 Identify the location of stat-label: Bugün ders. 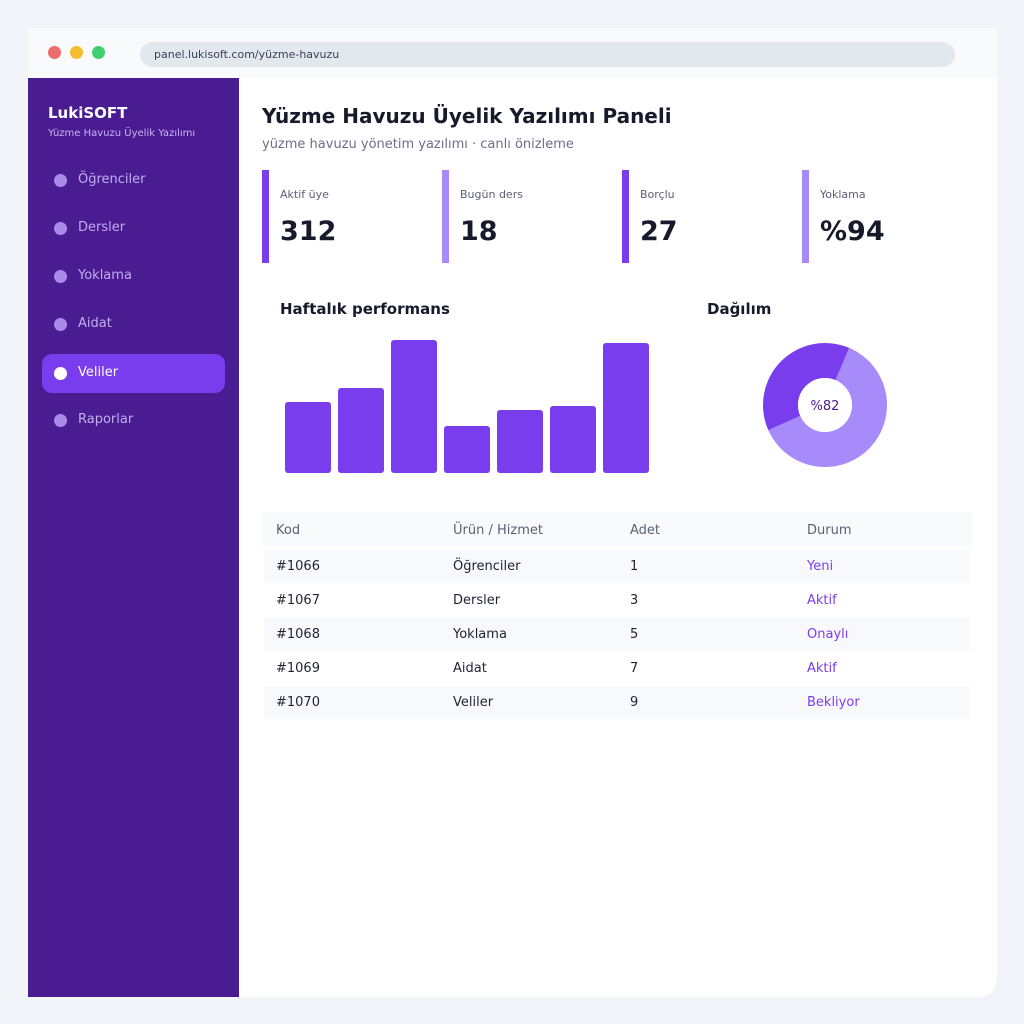
(491, 194).